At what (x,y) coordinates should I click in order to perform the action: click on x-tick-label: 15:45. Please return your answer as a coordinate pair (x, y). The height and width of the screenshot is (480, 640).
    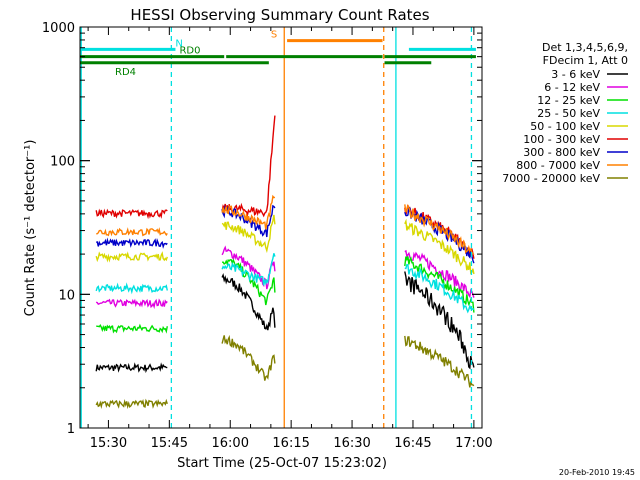
    Looking at the image, I should click on (169, 443).